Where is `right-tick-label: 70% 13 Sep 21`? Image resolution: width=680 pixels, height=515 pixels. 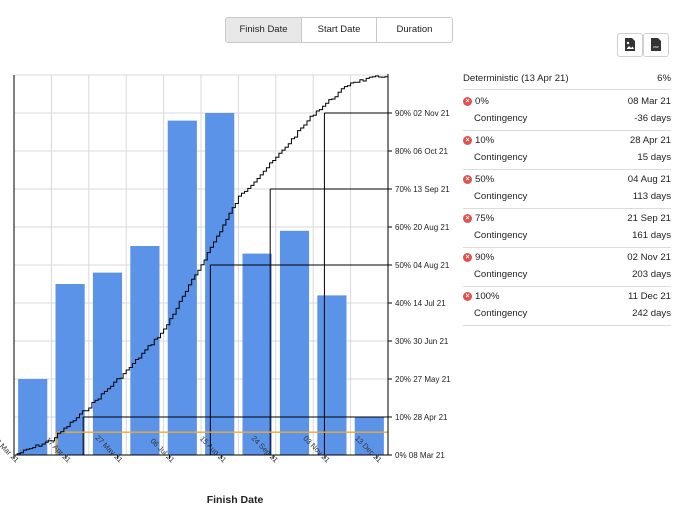
right-tick-label: 70% 13 Sep 21 is located at coordinates (422, 189).